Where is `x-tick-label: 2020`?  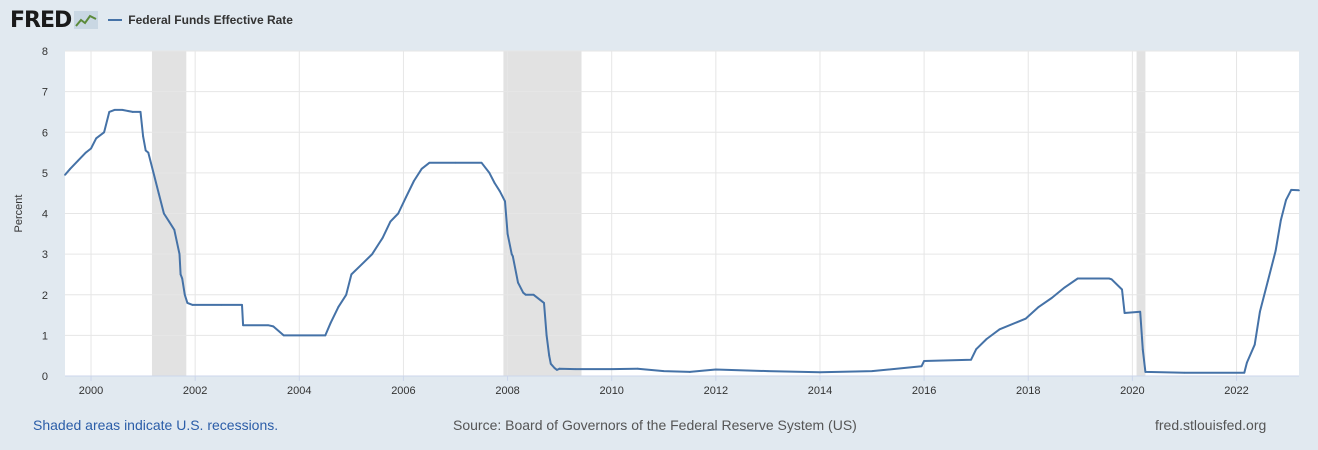
x-tick-label: 2020 is located at coordinates (1132, 391).